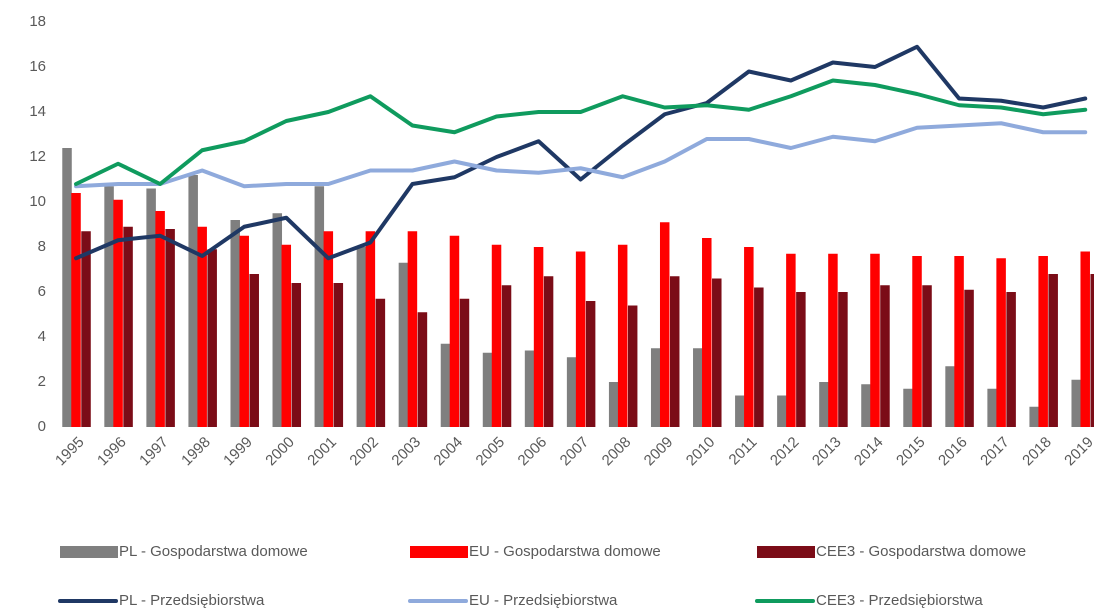 The width and height of the screenshot is (1094, 611). Describe the element at coordinates (192, 600) in the screenshot. I see `legend-label: PL - Przedsiębiorstwa` at that location.